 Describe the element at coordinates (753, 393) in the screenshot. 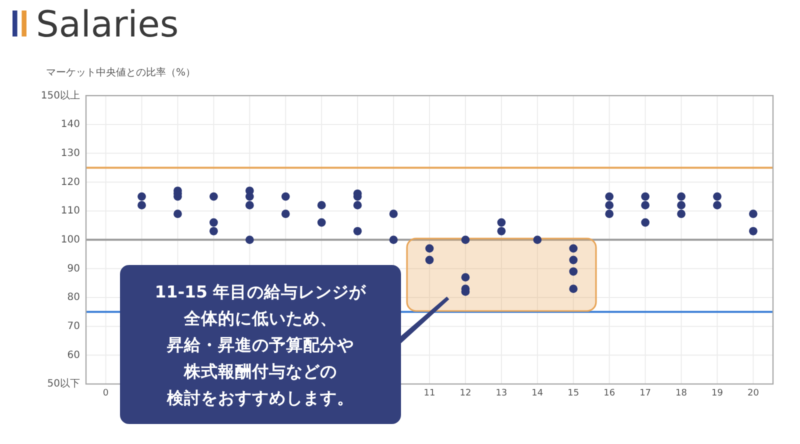

I see `x-tick-label: 20` at that location.